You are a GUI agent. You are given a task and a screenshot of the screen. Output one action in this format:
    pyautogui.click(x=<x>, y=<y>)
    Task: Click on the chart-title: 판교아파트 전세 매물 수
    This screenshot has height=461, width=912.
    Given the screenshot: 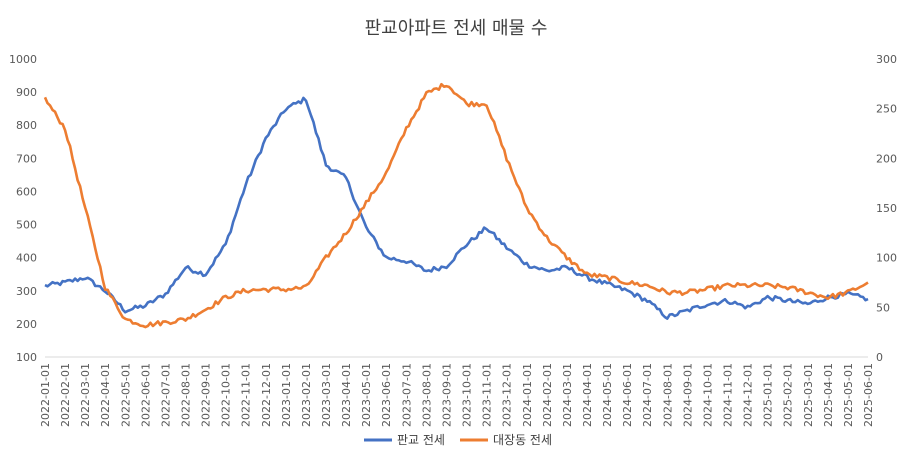 What is the action you would take?
    pyautogui.click(x=456, y=28)
    